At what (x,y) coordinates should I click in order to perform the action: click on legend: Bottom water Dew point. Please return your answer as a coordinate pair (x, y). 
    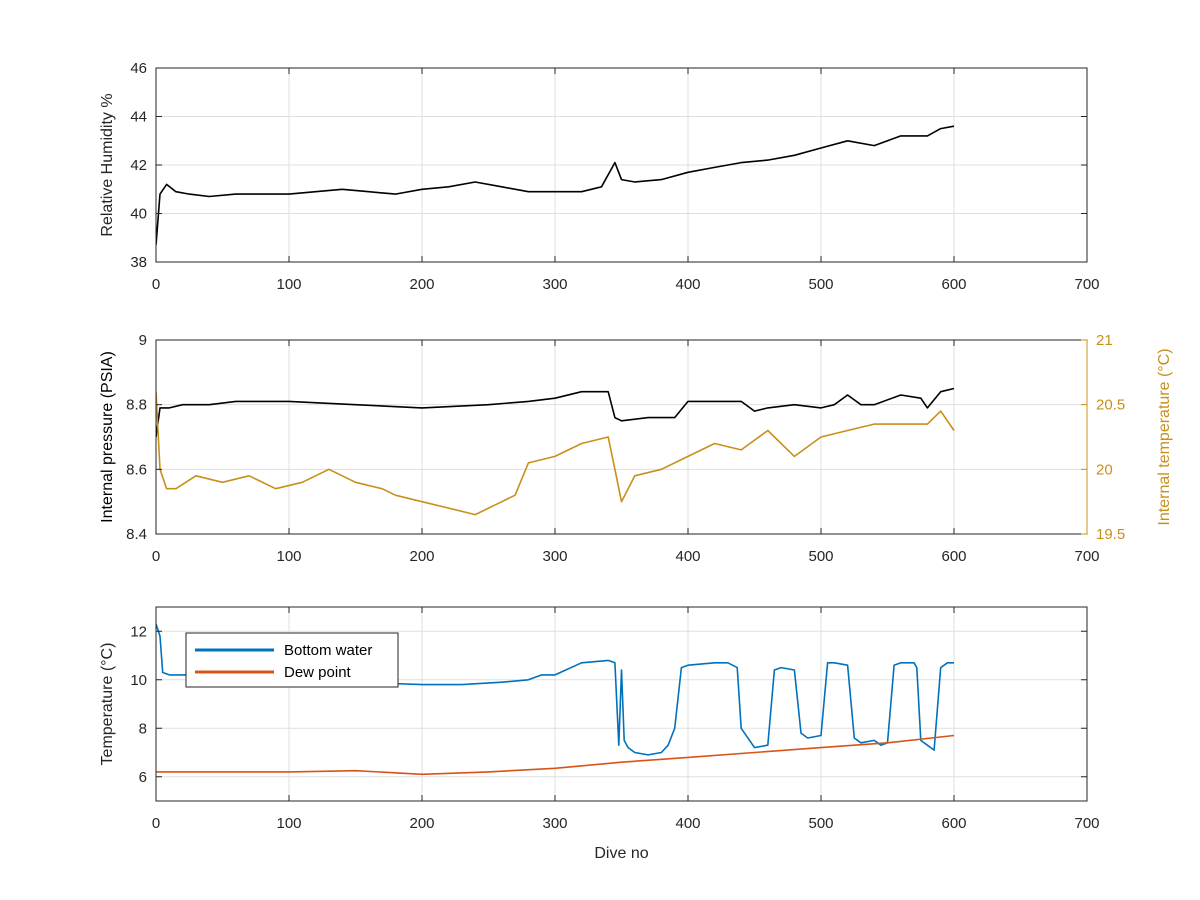
    Looking at the image, I should click on (292, 660).